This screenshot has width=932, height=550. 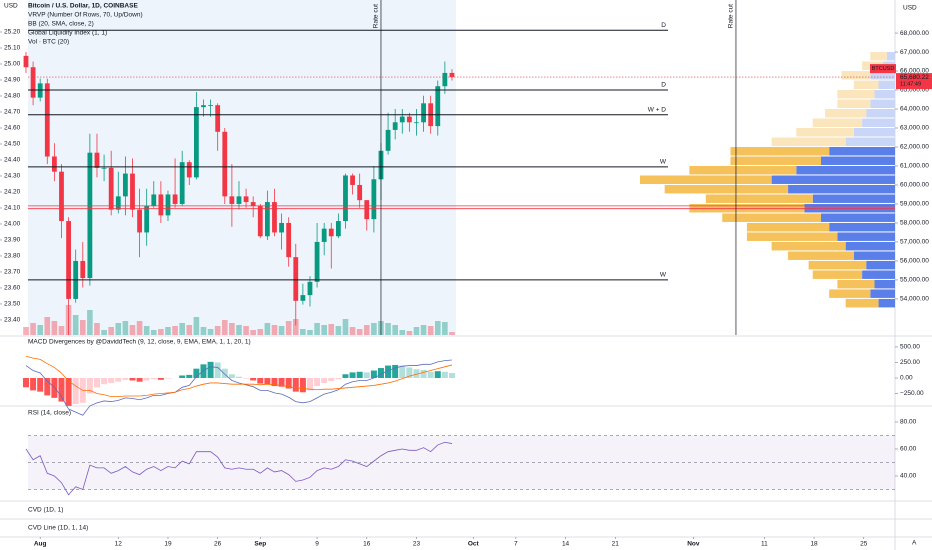 What do you see at coordinates (912, 393) in the screenshot?
I see `y-tick-label: −250.00` at bounding box center [912, 393].